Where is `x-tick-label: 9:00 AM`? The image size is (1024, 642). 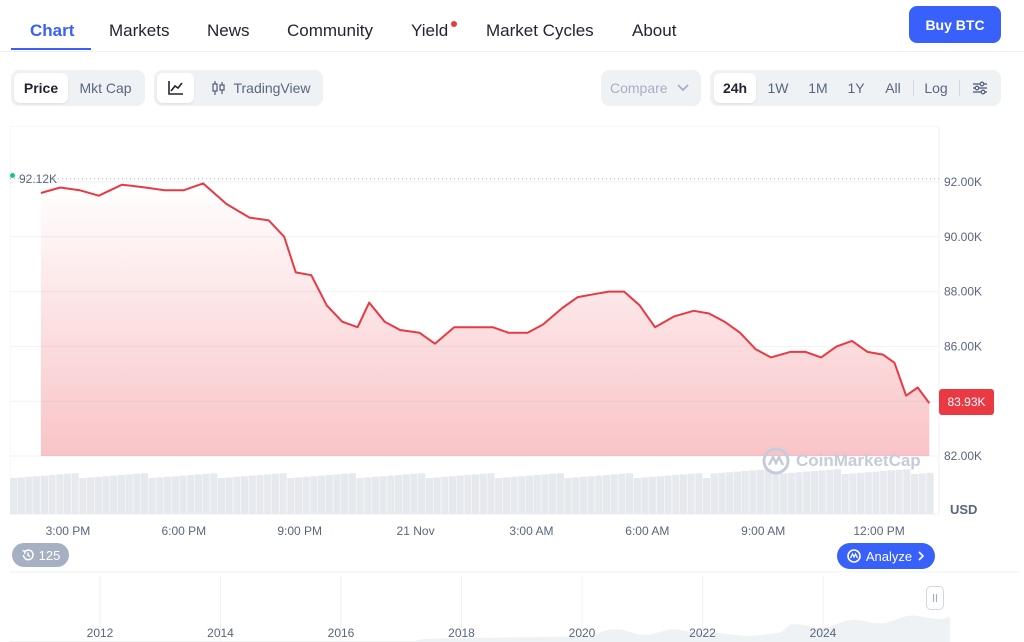 x-tick-label: 9:00 AM is located at coordinates (763, 531).